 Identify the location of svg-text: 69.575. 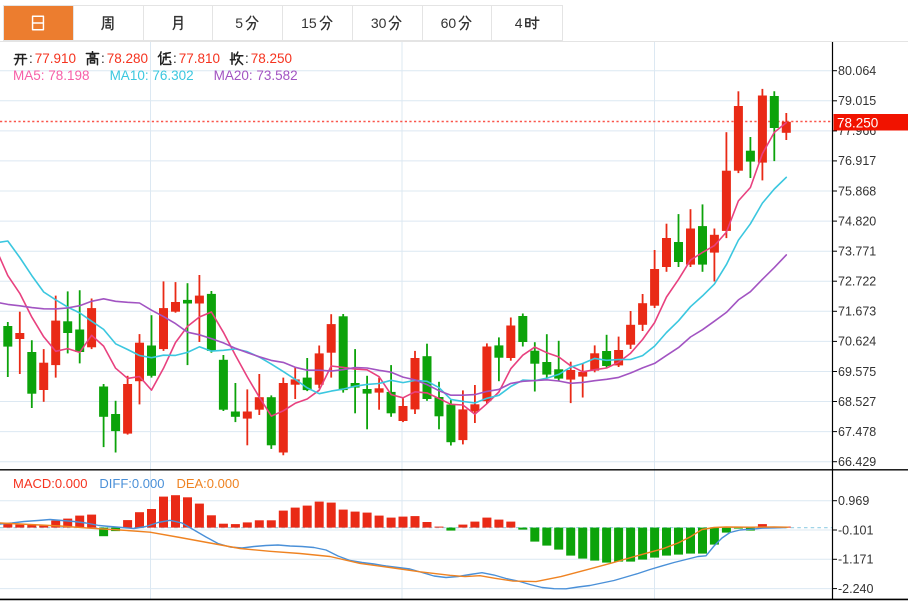
(857, 372).